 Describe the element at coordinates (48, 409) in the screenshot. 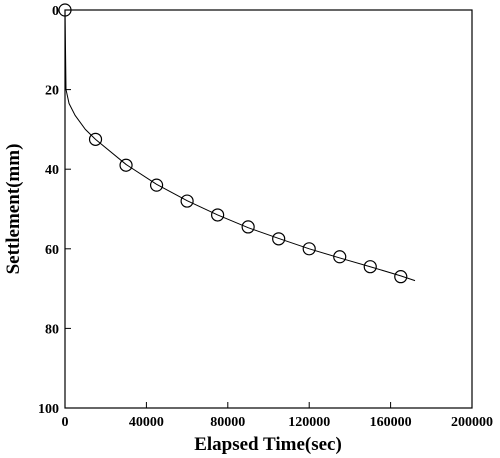

I see `y-tick-label: 100` at that location.